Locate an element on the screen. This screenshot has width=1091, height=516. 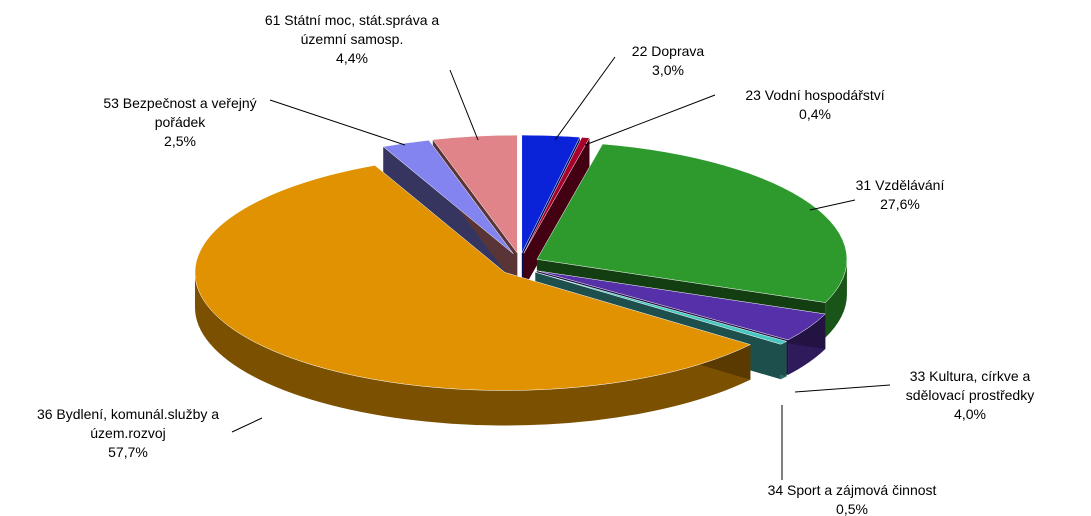
data-label: 31 Vzdělávání 27,6% is located at coordinates (900, 195).